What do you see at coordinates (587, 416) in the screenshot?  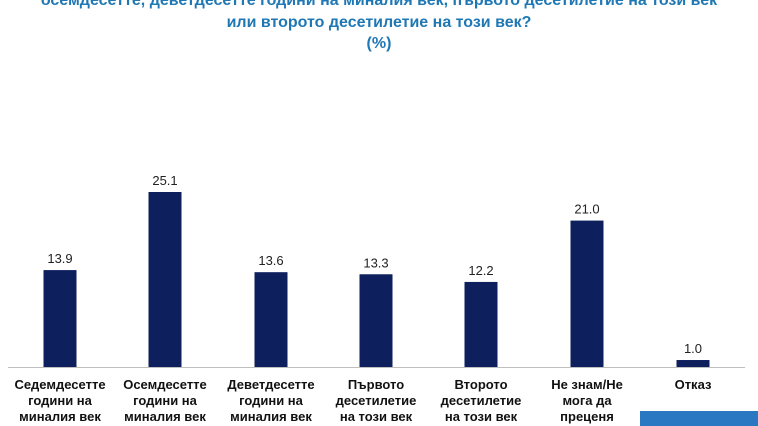 I see `category-label-5-line-2: преценя` at bounding box center [587, 416].